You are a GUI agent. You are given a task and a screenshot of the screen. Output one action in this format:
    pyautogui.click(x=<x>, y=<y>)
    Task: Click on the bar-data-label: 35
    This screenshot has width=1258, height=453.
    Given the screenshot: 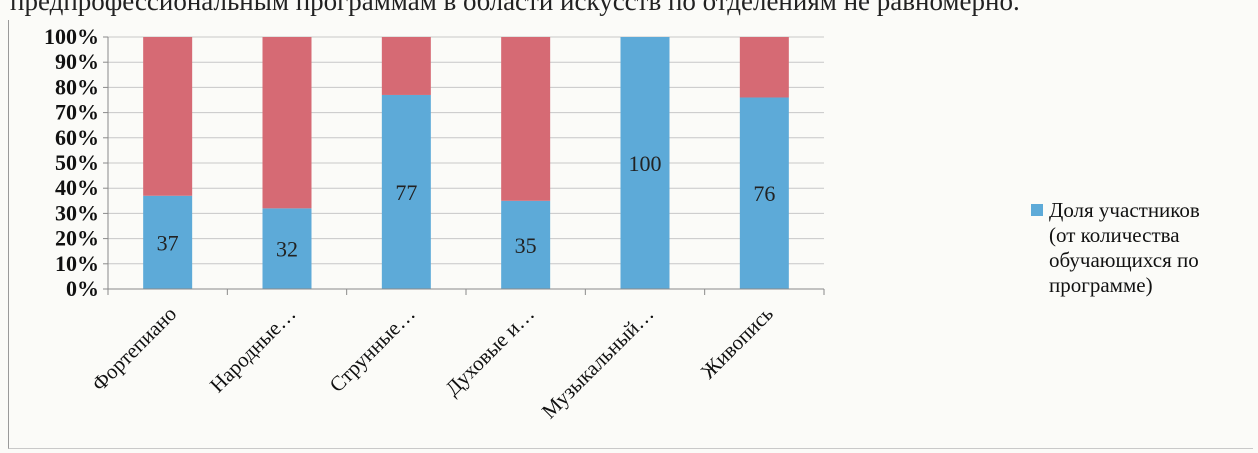 What is the action you would take?
    pyautogui.click(x=526, y=245)
    